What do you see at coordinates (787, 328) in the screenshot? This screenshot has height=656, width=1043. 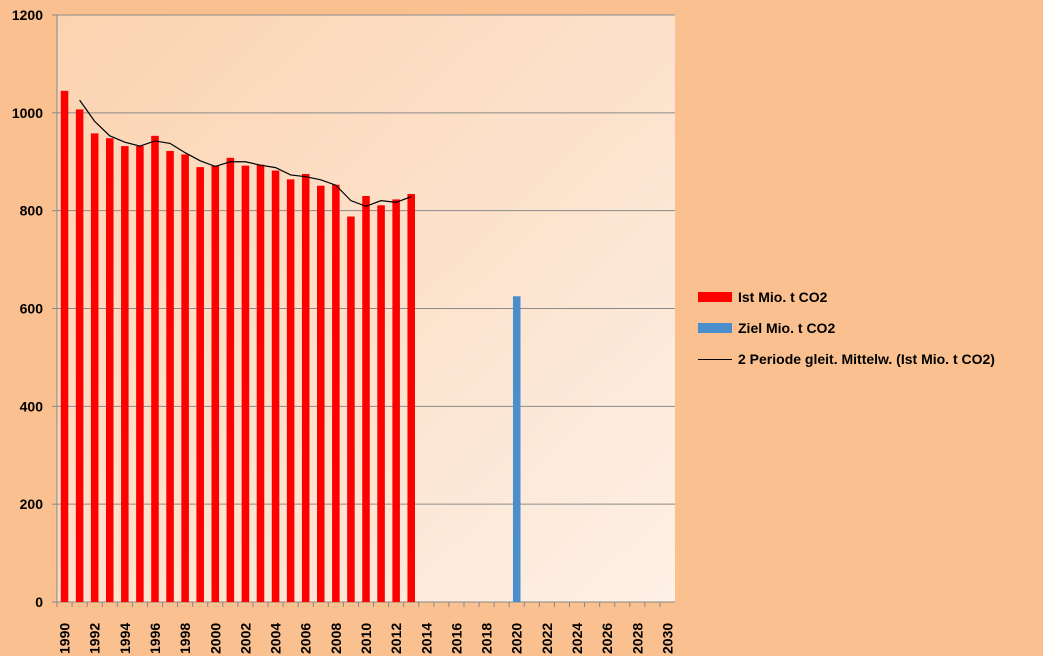 I see `legend-label: Ziel Mio. t CO2` at bounding box center [787, 328].